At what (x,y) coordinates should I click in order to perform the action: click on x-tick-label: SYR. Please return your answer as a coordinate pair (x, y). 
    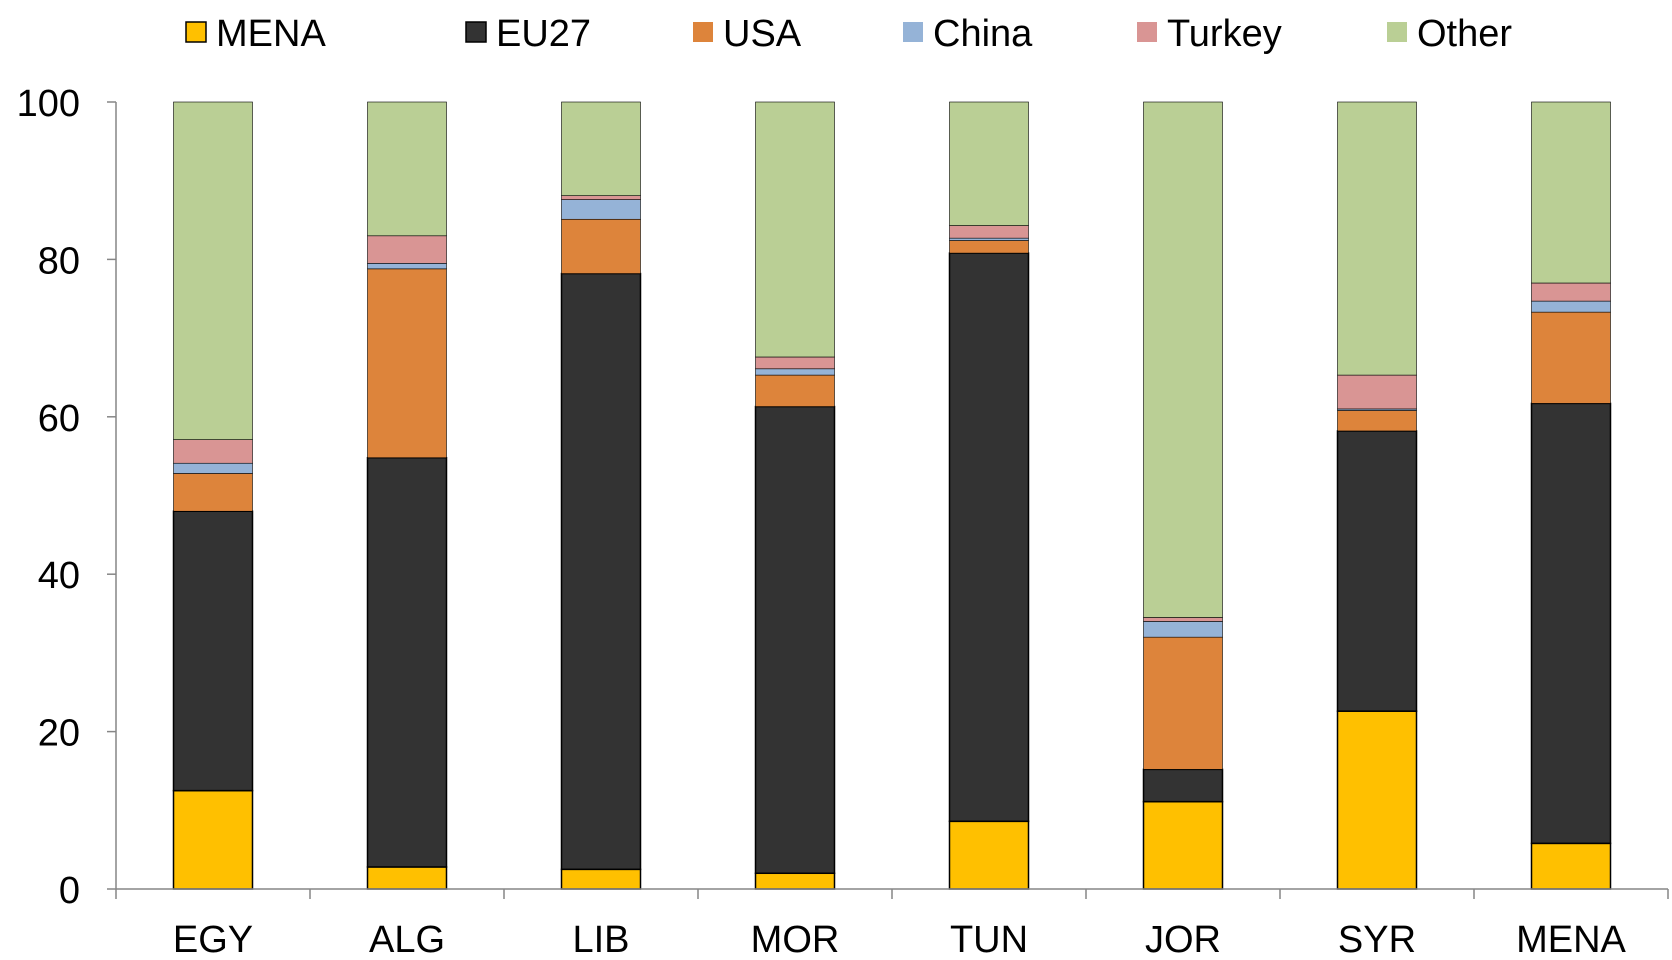
    Looking at the image, I should click on (1377, 939).